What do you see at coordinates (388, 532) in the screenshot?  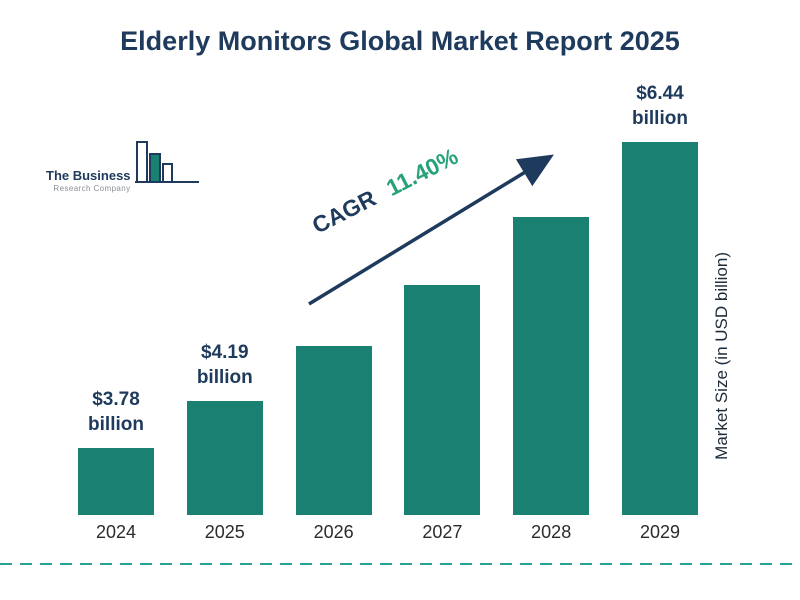 I see `x-axis-row: 2024 2025 2026 2027 2028 2029` at bounding box center [388, 532].